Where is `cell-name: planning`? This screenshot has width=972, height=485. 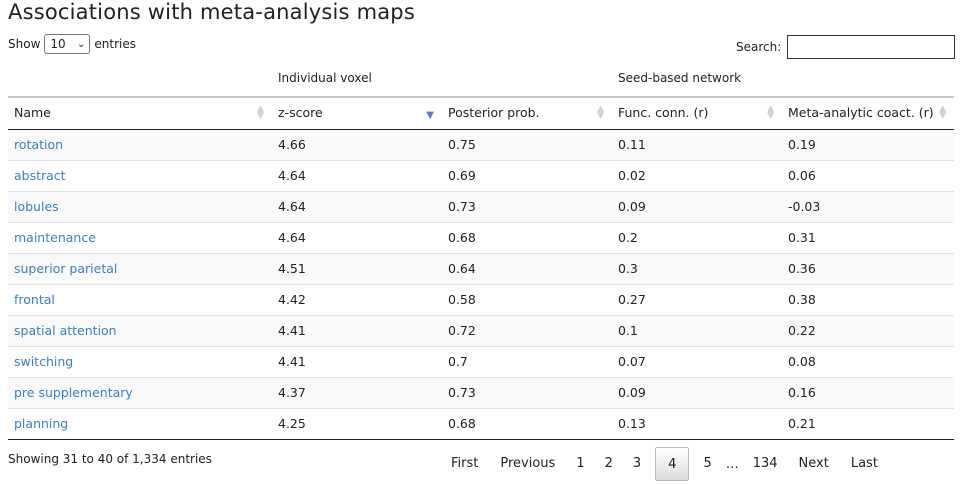
cell-name: planning is located at coordinates (140, 423).